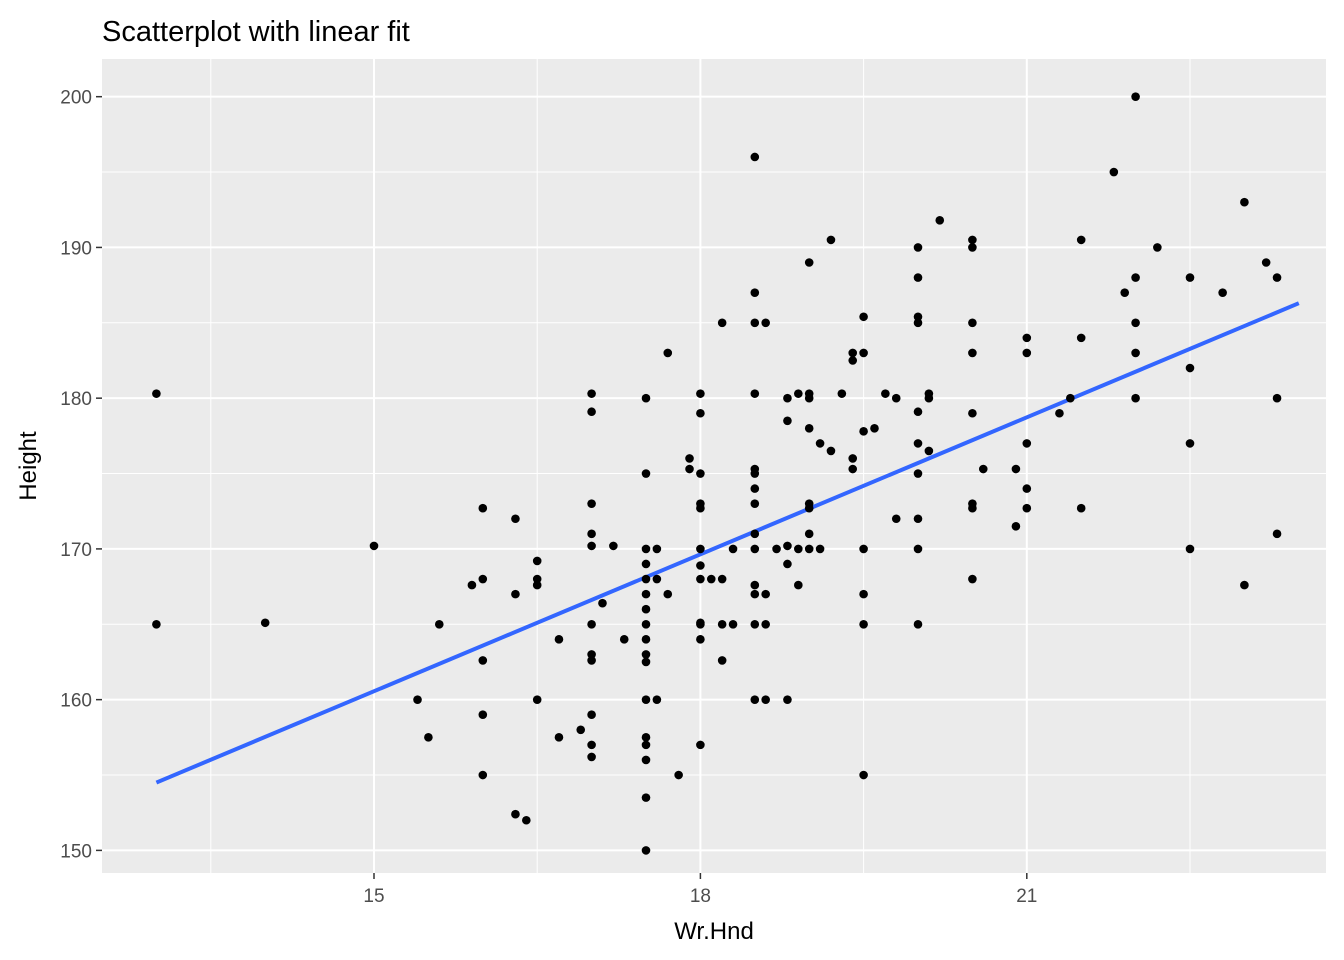 Image resolution: width=1344 pixels, height=960 pixels. I want to click on x-tick-label: 18, so click(700, 896).